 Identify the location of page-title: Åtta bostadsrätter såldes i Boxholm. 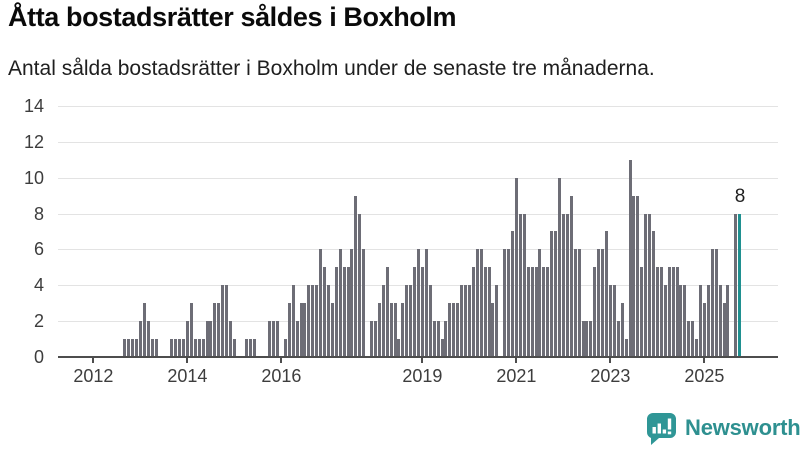
(232, 17).